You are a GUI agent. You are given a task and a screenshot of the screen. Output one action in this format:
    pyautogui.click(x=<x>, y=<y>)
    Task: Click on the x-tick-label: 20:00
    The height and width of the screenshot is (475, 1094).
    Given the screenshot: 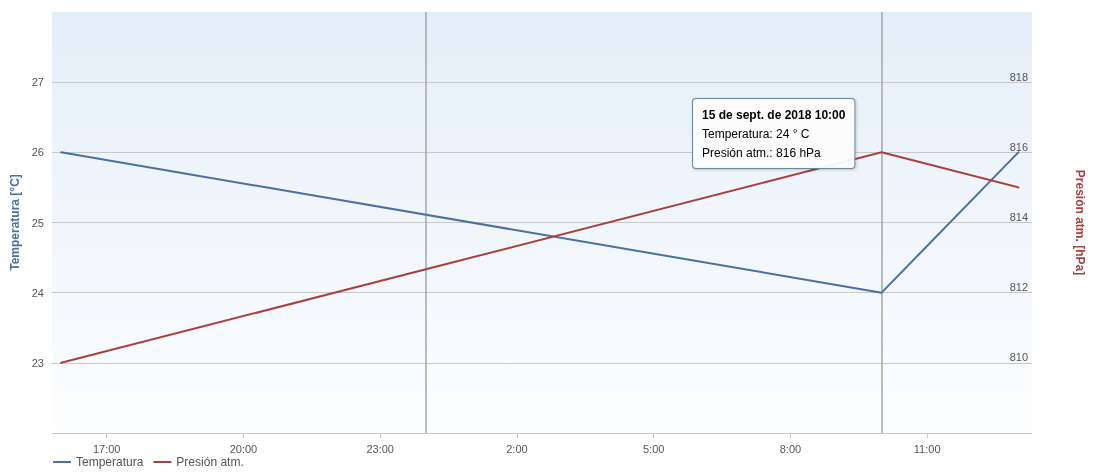 What is the action you would take?
    pyautogui.click(x=243, y=448)
    